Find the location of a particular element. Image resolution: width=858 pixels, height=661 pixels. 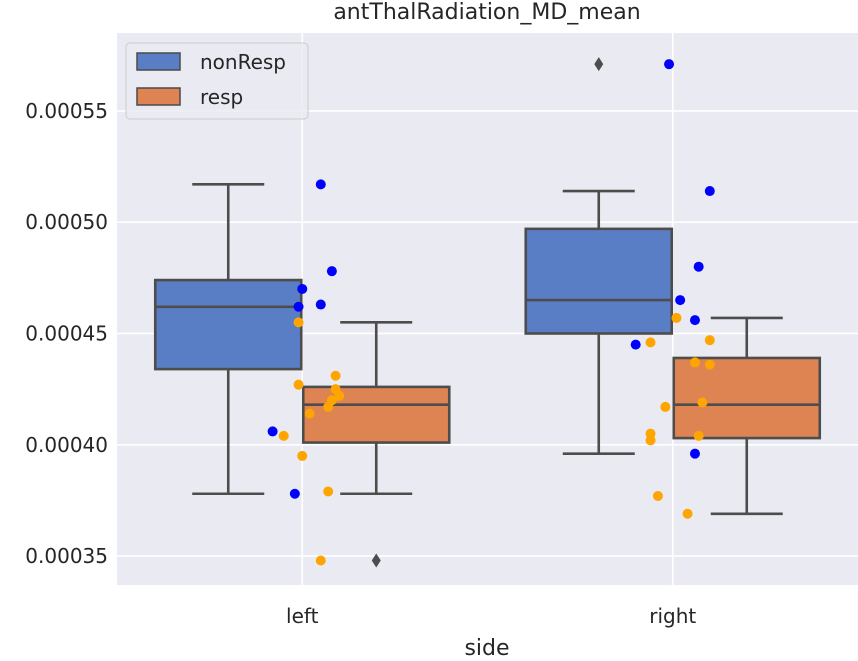

x-tick-label: left is located at coordinates (302, 616).